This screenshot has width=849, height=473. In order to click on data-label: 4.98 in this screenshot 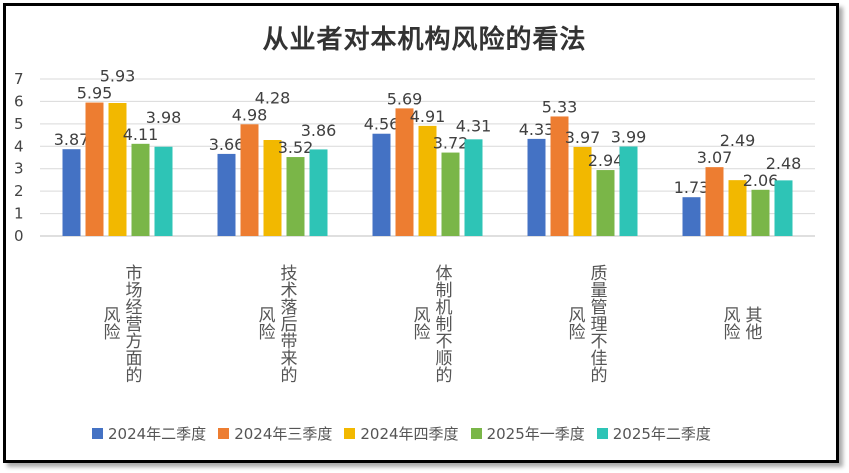, I will do `click(250, 114)`.